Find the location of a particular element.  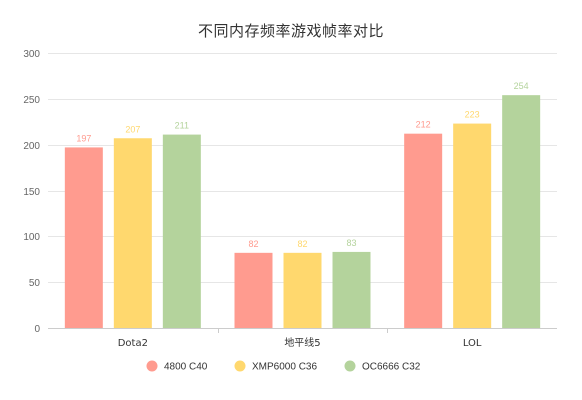

y-tick-label: 100 is located at coordinates (31, 237).